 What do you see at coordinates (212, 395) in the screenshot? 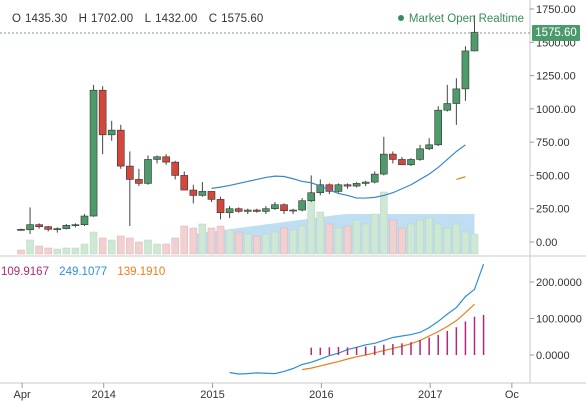
I see `time-tick-label: 2015` at bounding box center [212, 395].